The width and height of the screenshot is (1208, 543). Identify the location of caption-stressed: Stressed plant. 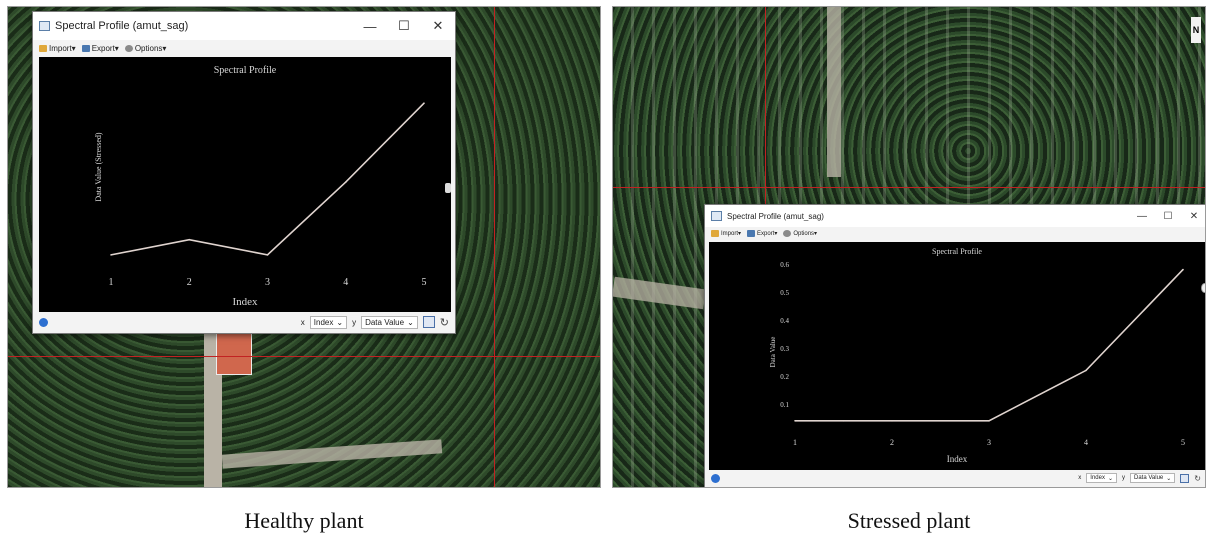
(909, 520).